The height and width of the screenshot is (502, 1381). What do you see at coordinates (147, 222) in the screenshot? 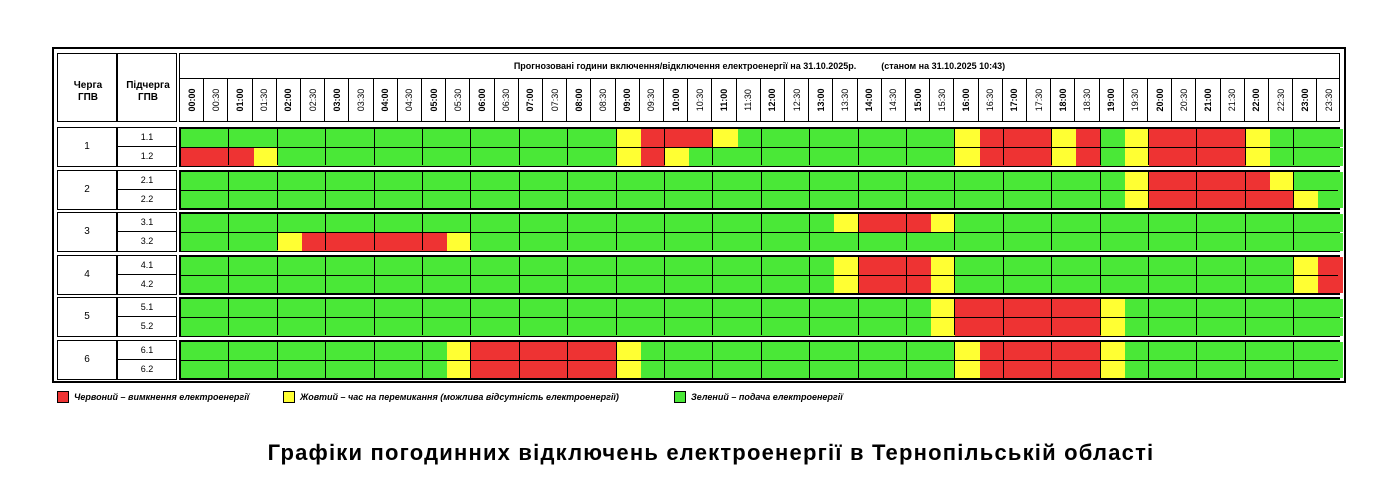
I see `subqueue-label: 3.1` at bounding box center [147, 222].